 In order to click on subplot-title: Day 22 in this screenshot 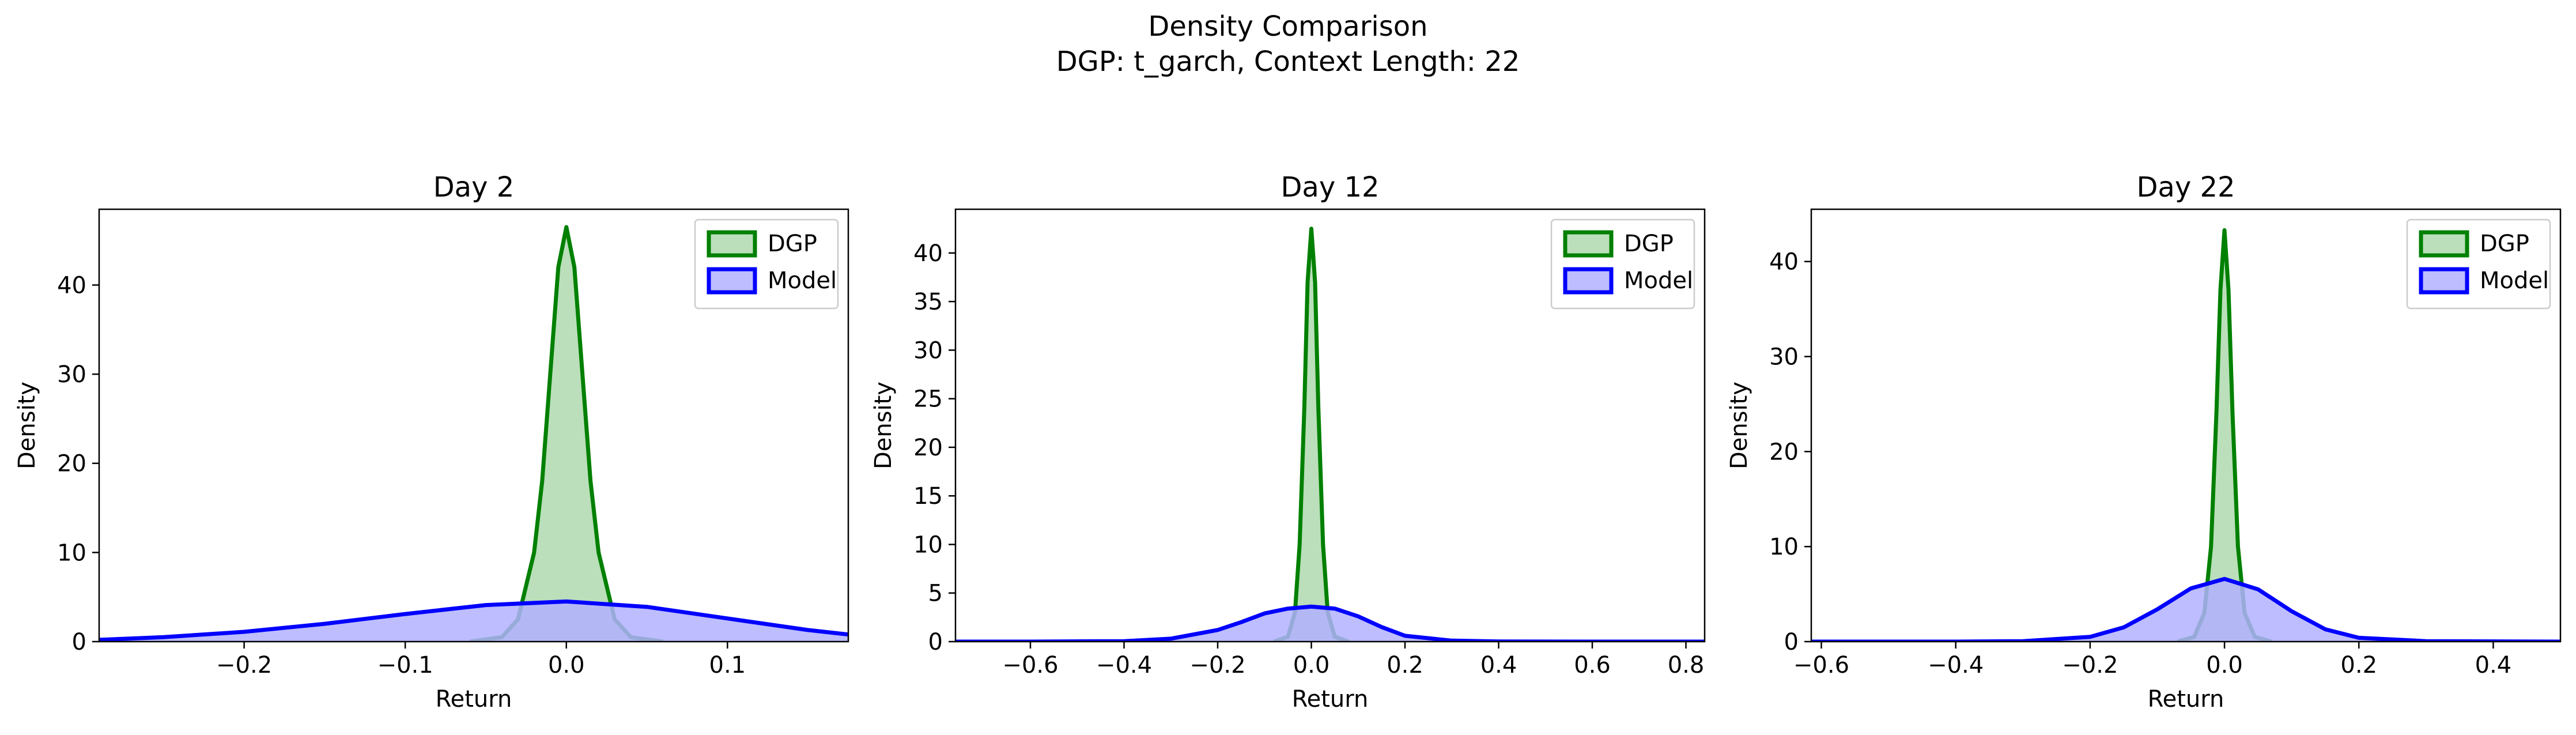, I will do `click(2185, 187)`.